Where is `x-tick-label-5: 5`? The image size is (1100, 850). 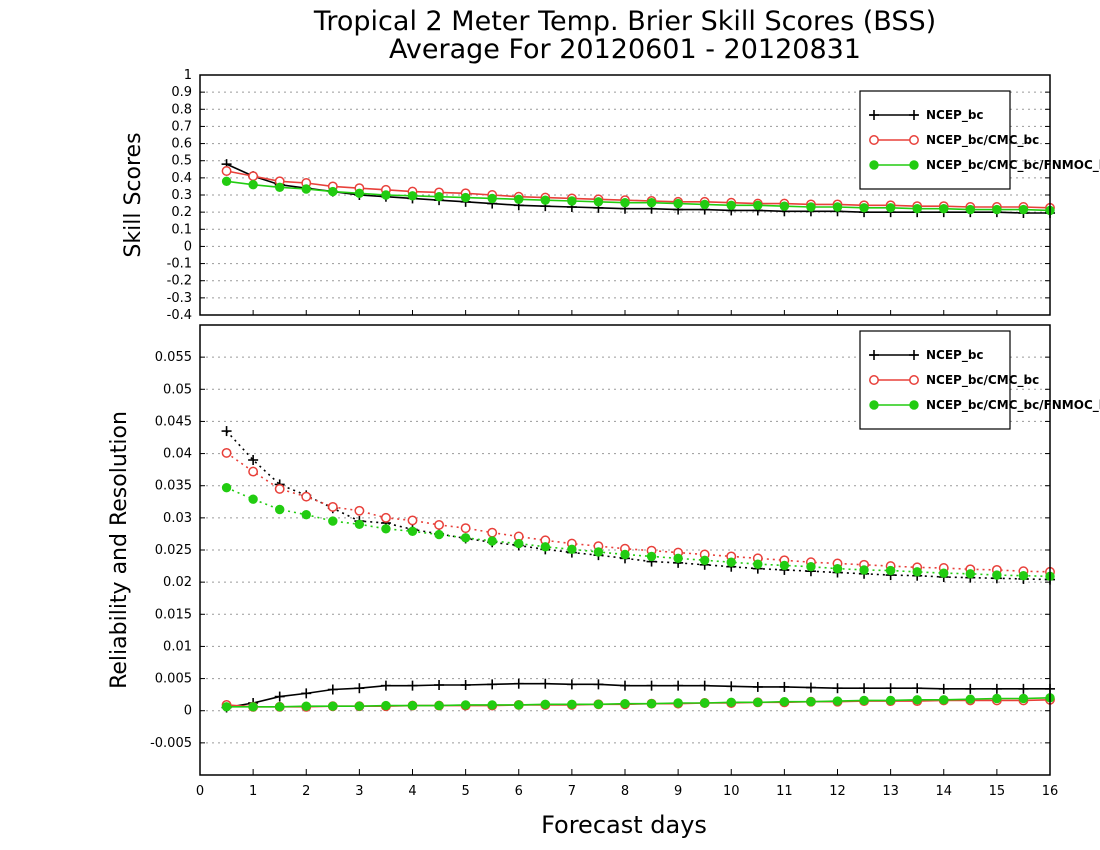 x-tick-label-5: 5 is located at coordinates (465, 791).